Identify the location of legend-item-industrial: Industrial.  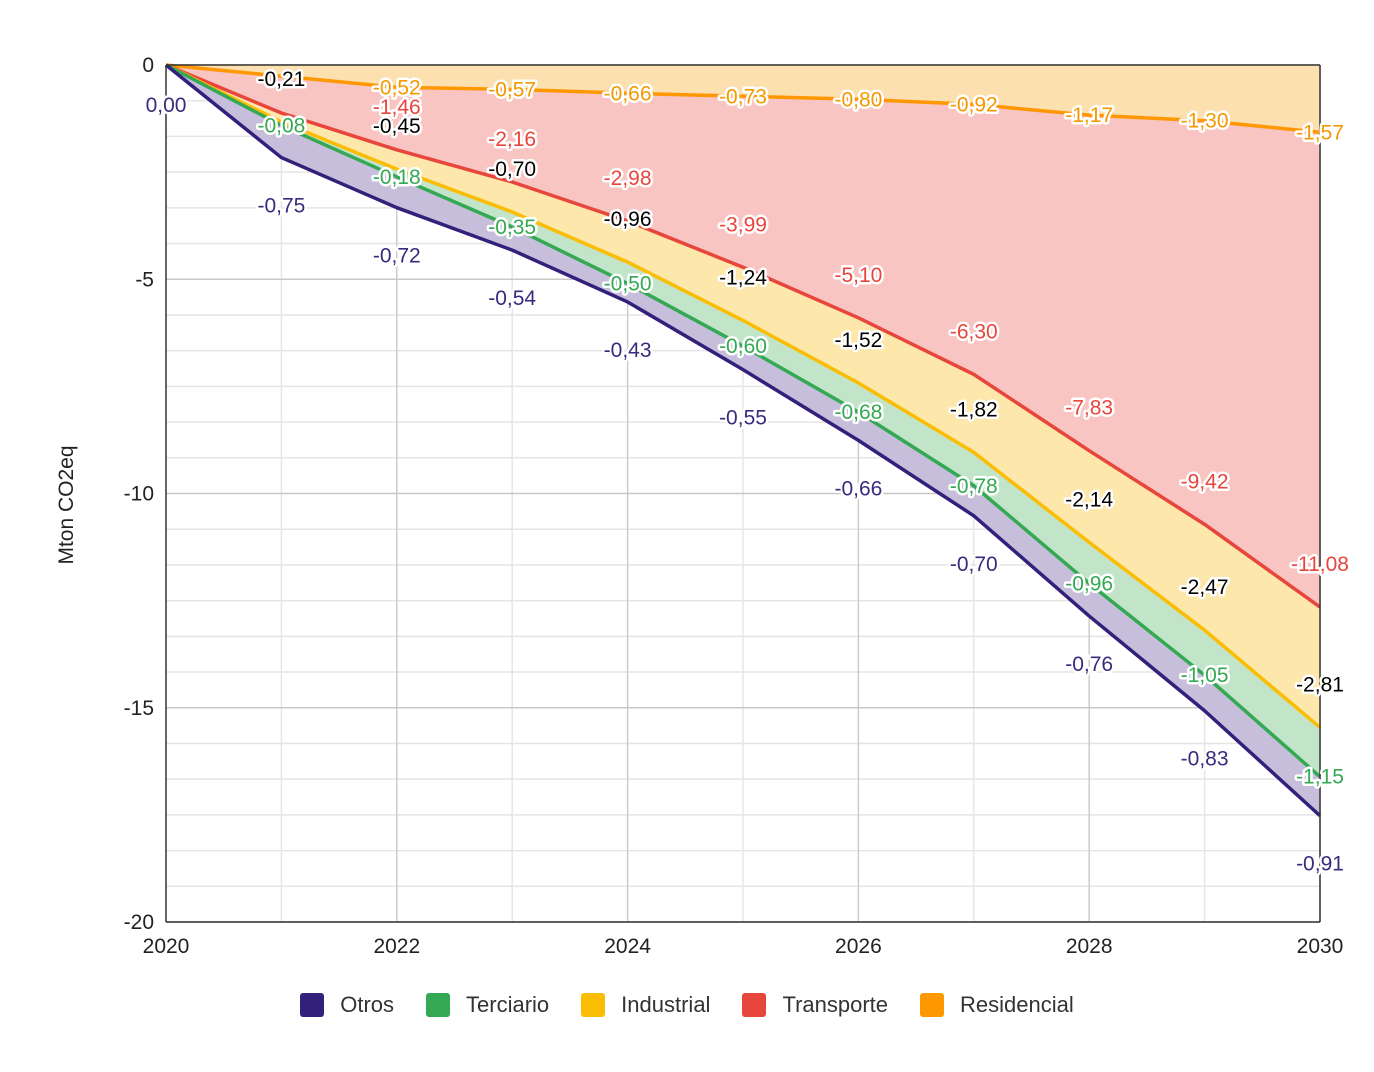
(645, 1005).